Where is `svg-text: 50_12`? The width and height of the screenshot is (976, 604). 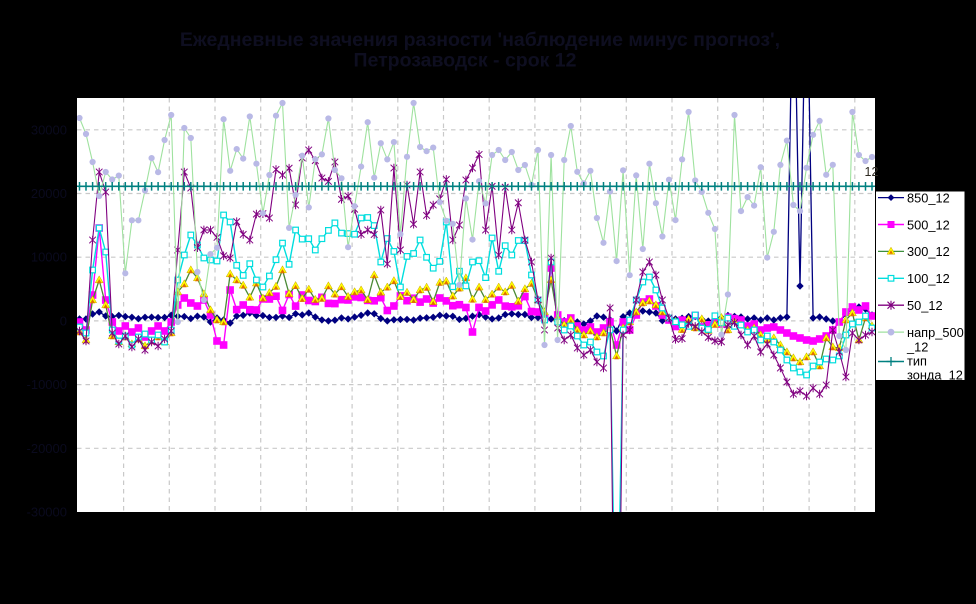
svg-text: 50_12 is located at coordinates (925, 305).